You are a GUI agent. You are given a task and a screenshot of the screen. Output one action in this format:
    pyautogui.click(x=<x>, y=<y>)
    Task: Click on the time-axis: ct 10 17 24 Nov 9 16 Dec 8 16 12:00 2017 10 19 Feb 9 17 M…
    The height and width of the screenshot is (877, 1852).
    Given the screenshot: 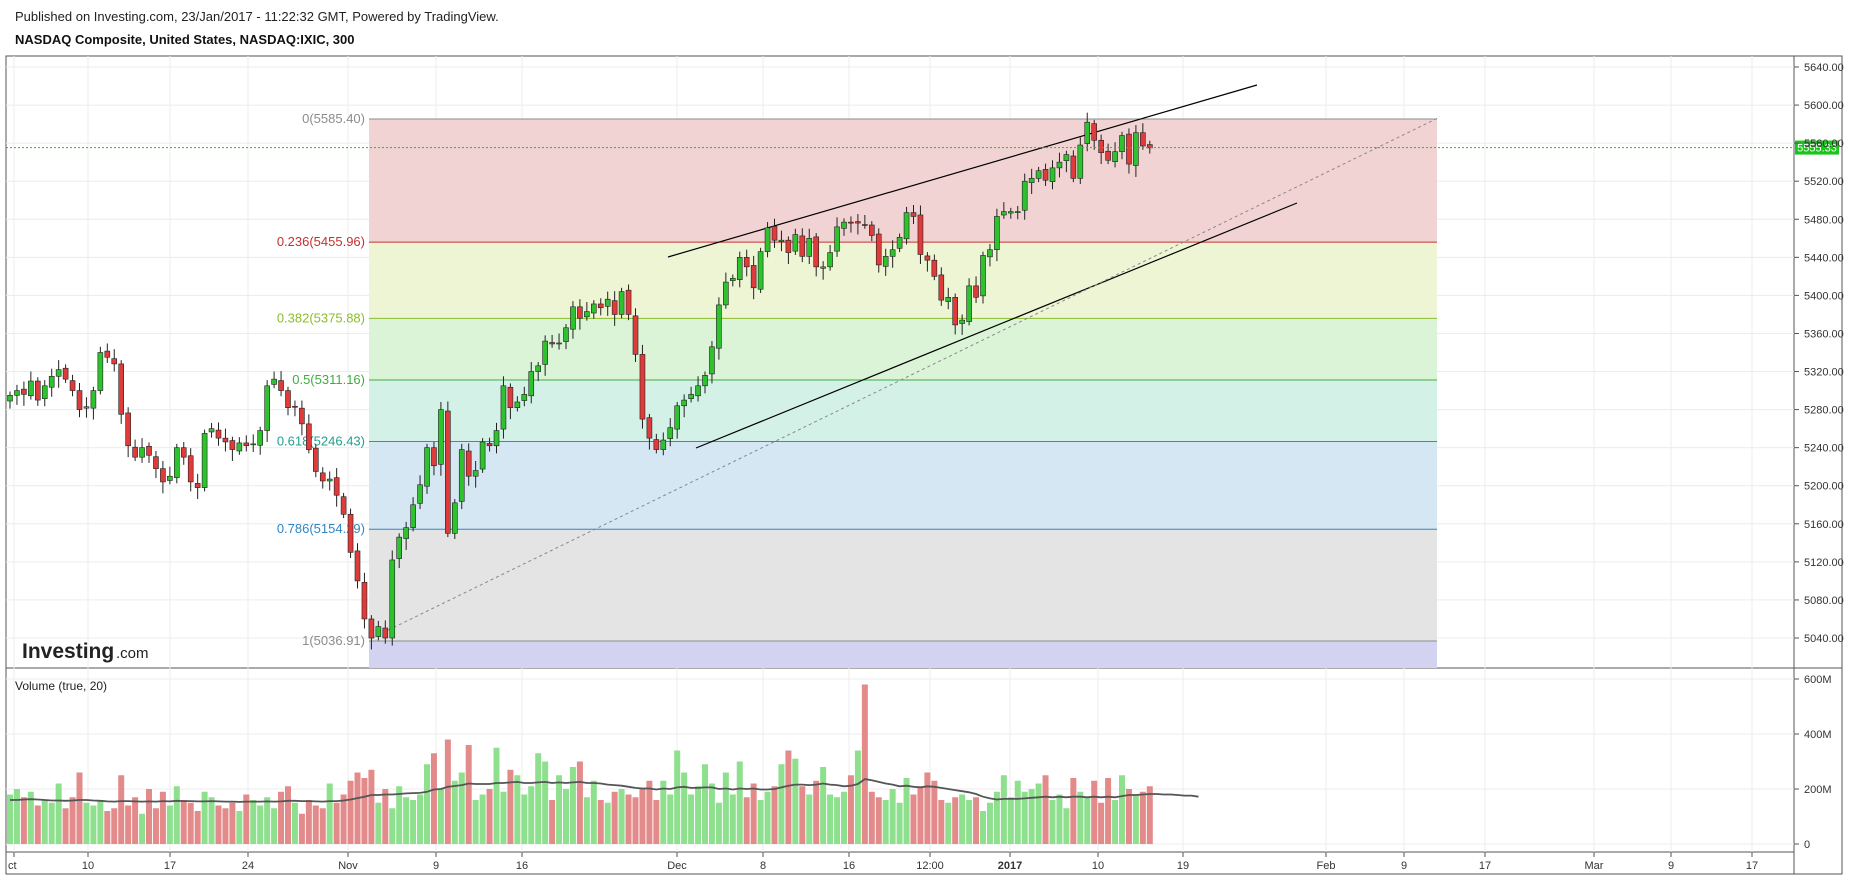 What is the action you would take?
    pyautogui.click(x=883, y=862)
    